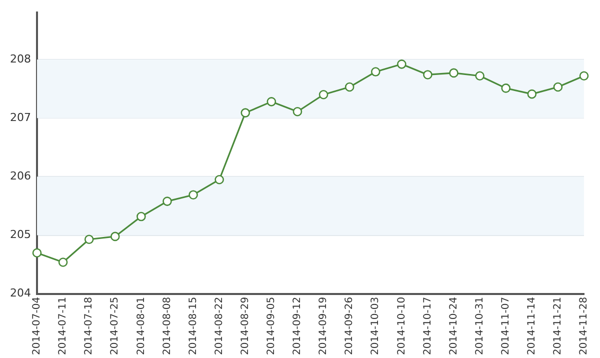  What do you see at coordinates (324, 326) in the screenshot?
I see `x-tick-label: 2014-09-19` at bounding box center [324, 326].